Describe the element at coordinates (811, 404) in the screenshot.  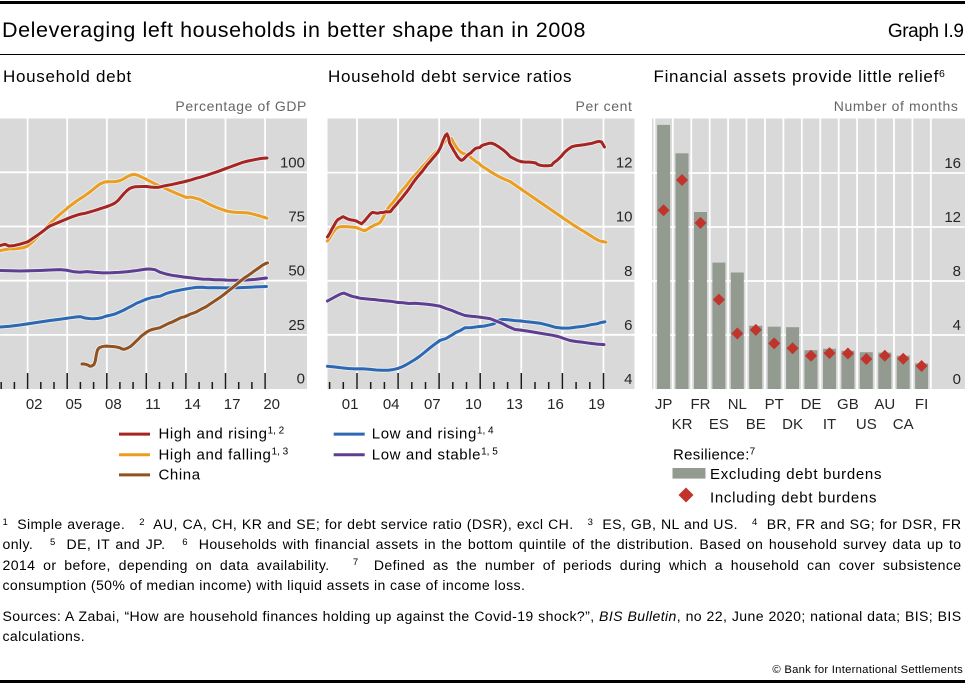
I see `svg-text: DE` at that location.